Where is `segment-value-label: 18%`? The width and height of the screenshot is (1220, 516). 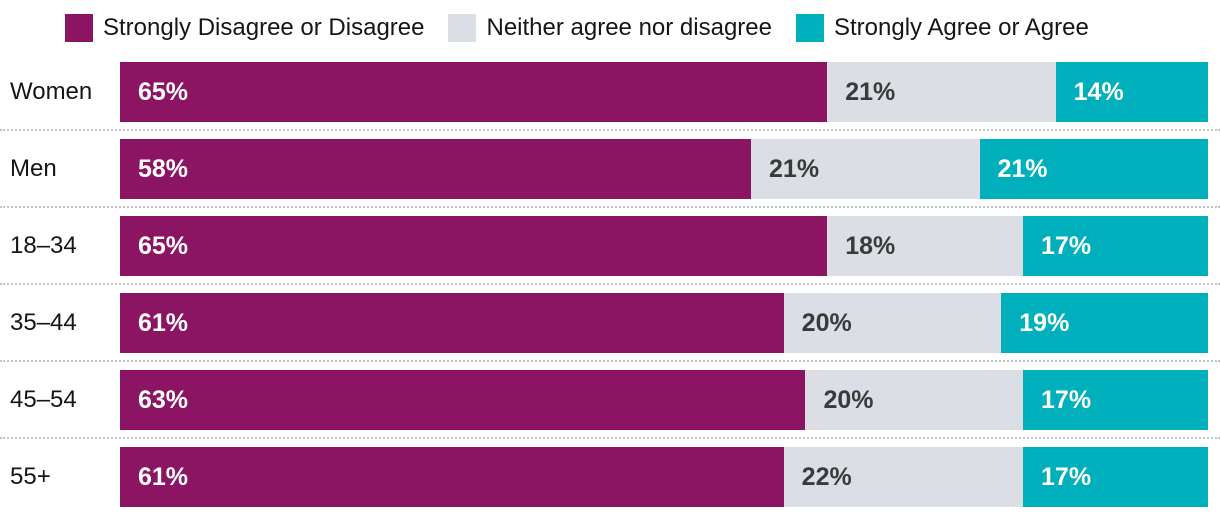 segment-value-label: 18% is located at coordinates (870, 245).